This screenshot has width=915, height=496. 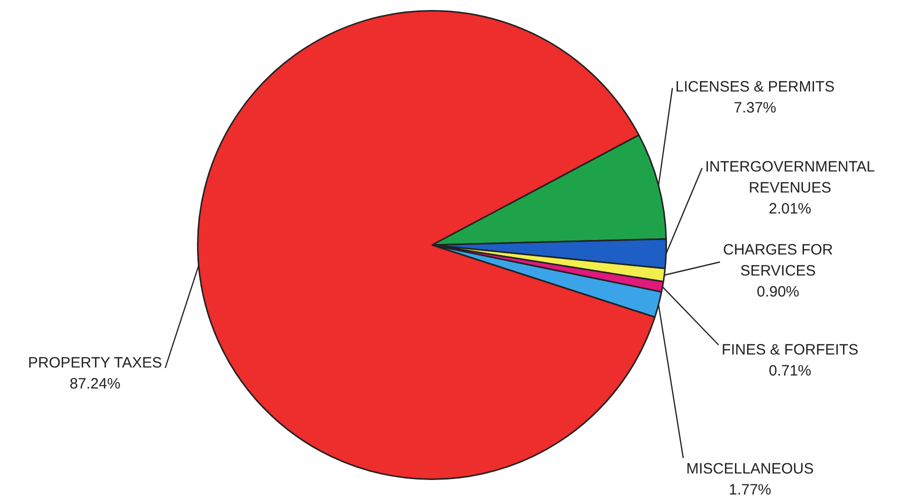 What do you see at coordinates (755, 108) in the screenshot?
I see `data-label: 7.37%` at bounding box center [755, 108].